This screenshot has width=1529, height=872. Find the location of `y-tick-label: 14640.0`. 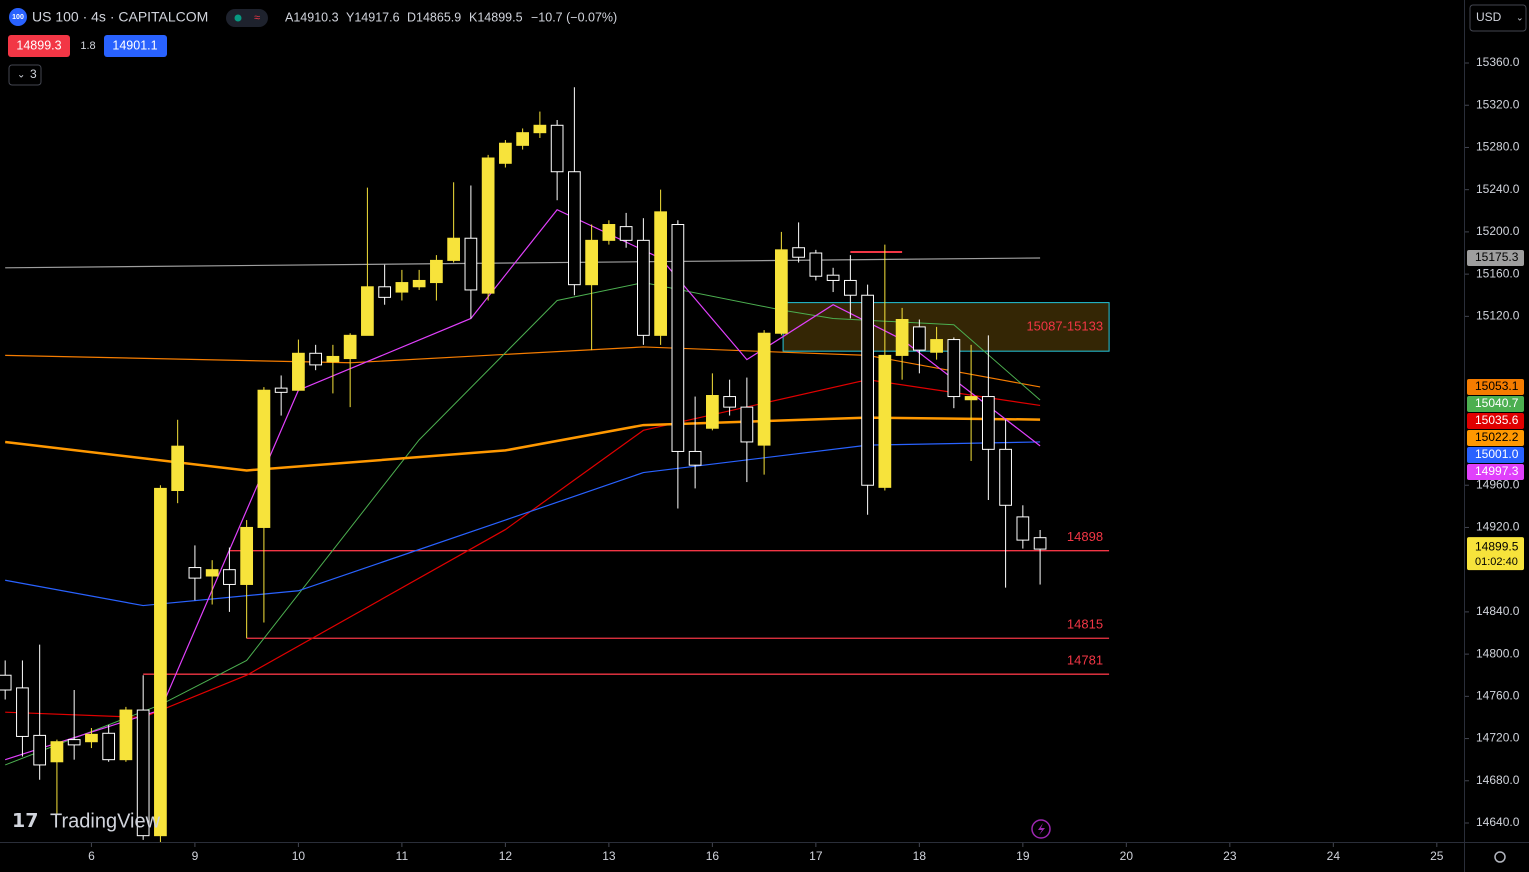

y-tick-label: 14640.0 is located at coordinates (1498, 822).